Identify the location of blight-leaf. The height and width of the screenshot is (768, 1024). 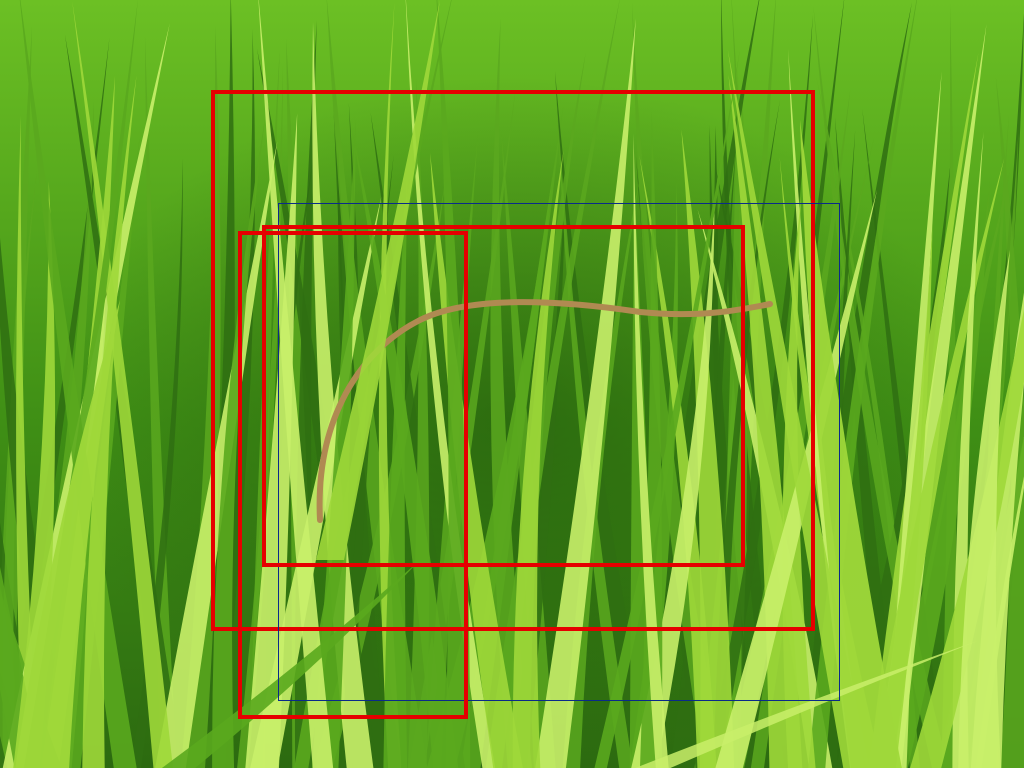
(544, 411).